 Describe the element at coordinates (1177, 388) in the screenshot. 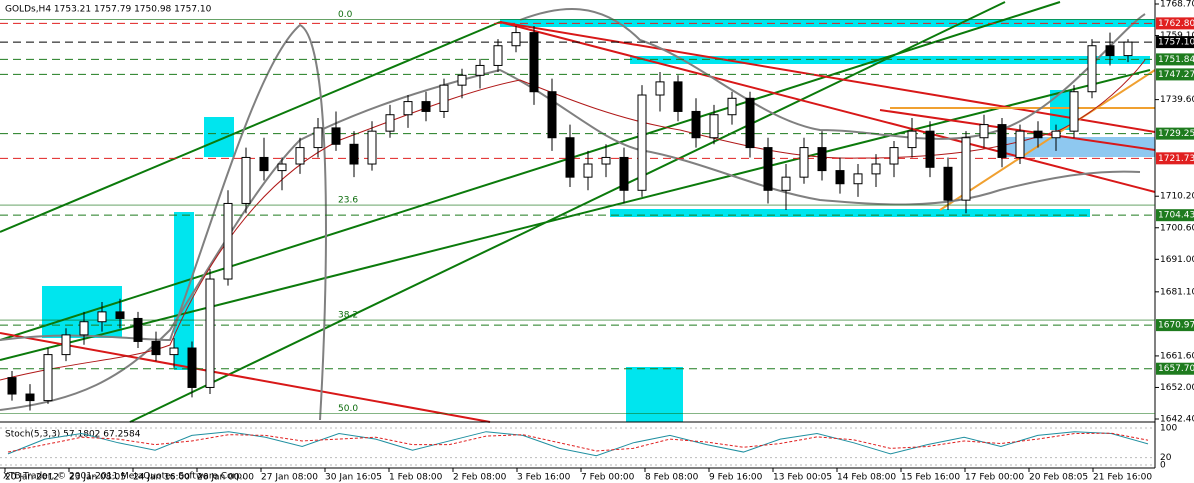

I see `y-tick-label: 1652.00` at that location.